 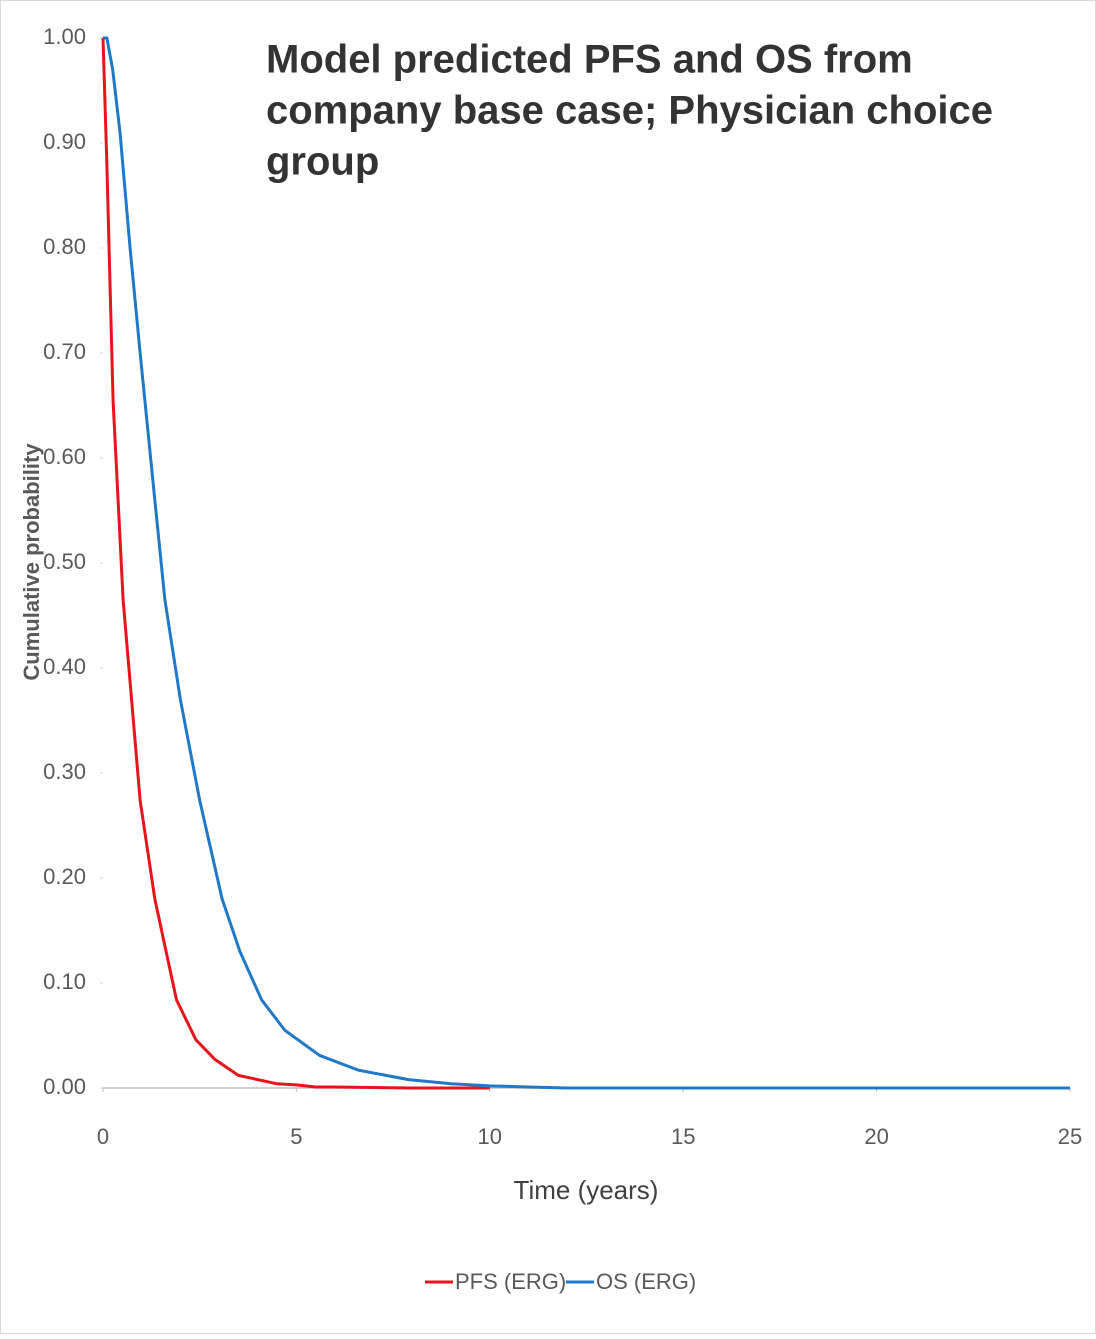 What do you see at coordinates (646, 1281) in the screenshot?
I see `legend-label: OS (ERG)` at bounding box center [646, 1281].